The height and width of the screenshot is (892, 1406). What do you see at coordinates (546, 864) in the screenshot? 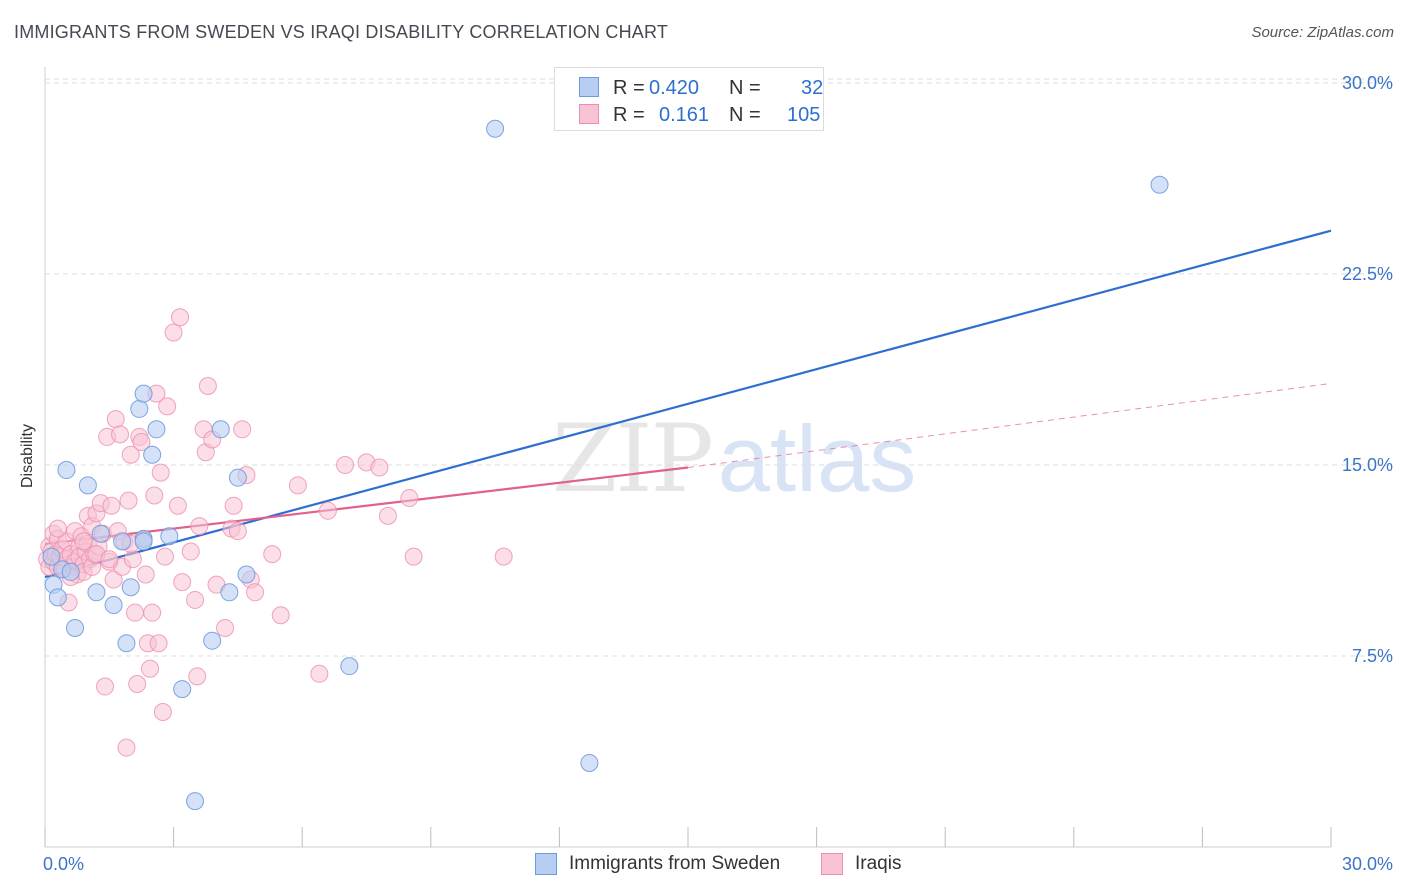
I see `bottom-legend-swatch-sweden` at bounding box center [546, 864].